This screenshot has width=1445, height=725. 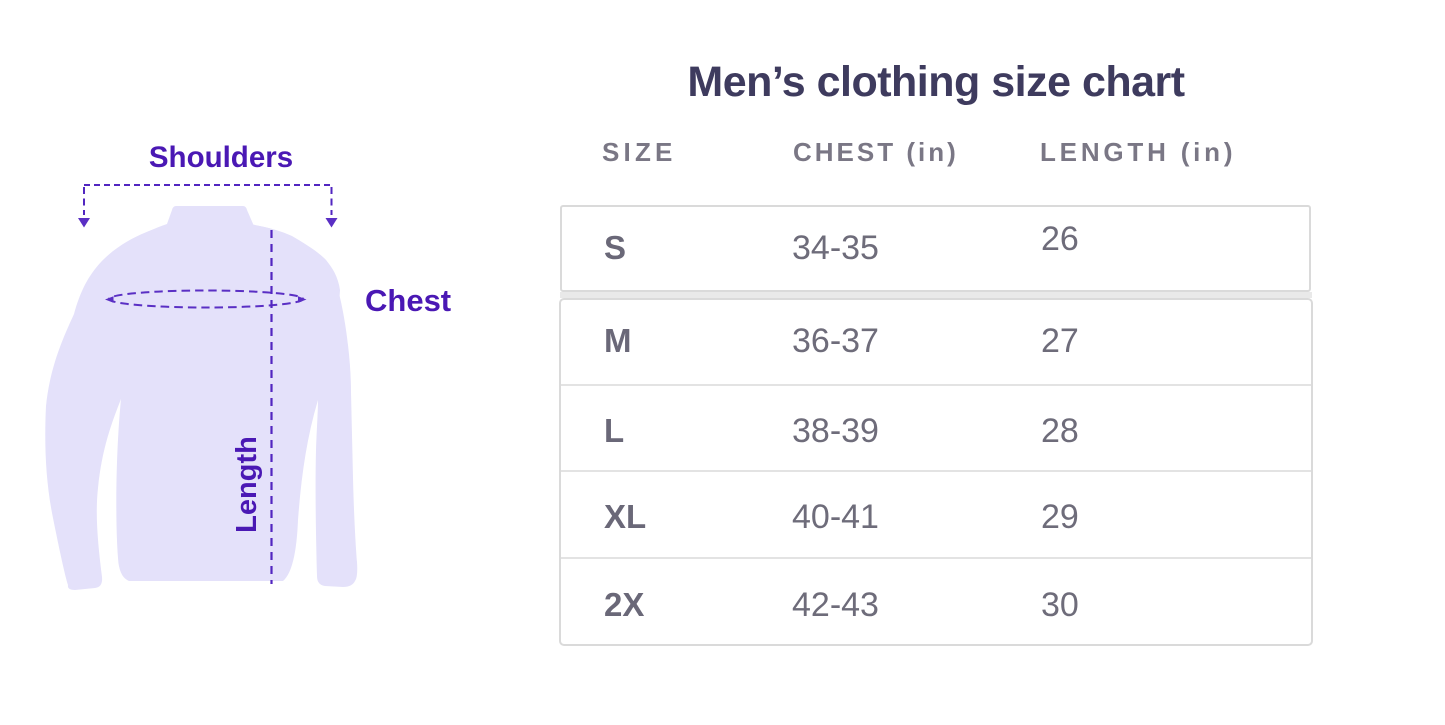 I want to click on svg-text: Shoulders, so click(x=221, y=157).